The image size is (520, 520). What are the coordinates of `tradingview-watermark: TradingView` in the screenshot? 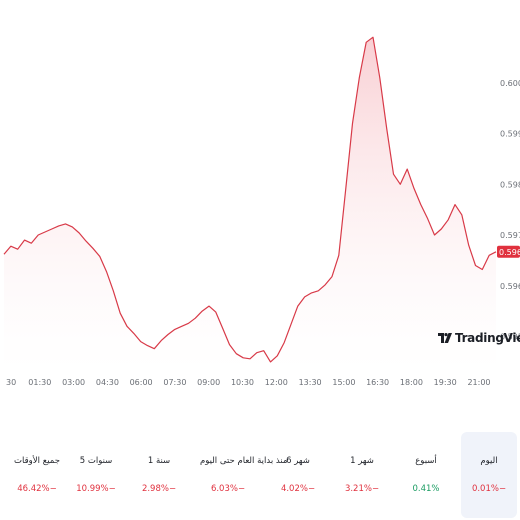 It's located at (479, 338).